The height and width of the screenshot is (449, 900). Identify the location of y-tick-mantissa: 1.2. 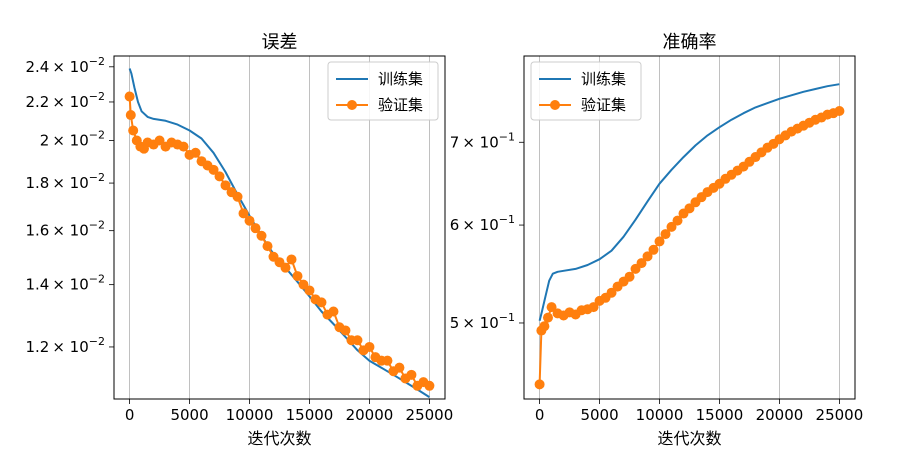
(37, 347).